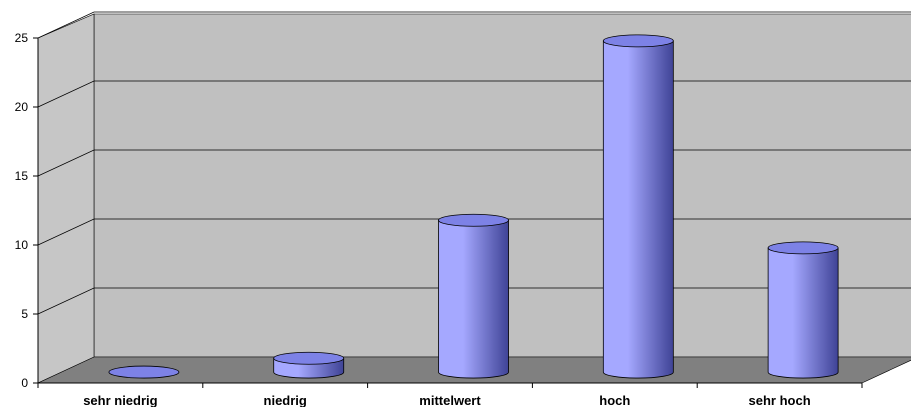 Image resolution: width=911 pixels, height=407 pixels. What do you see at coordinates (614, 400) in the screenshot?
I see `x-tick-label: hoch` at bounding box center [614, 400].